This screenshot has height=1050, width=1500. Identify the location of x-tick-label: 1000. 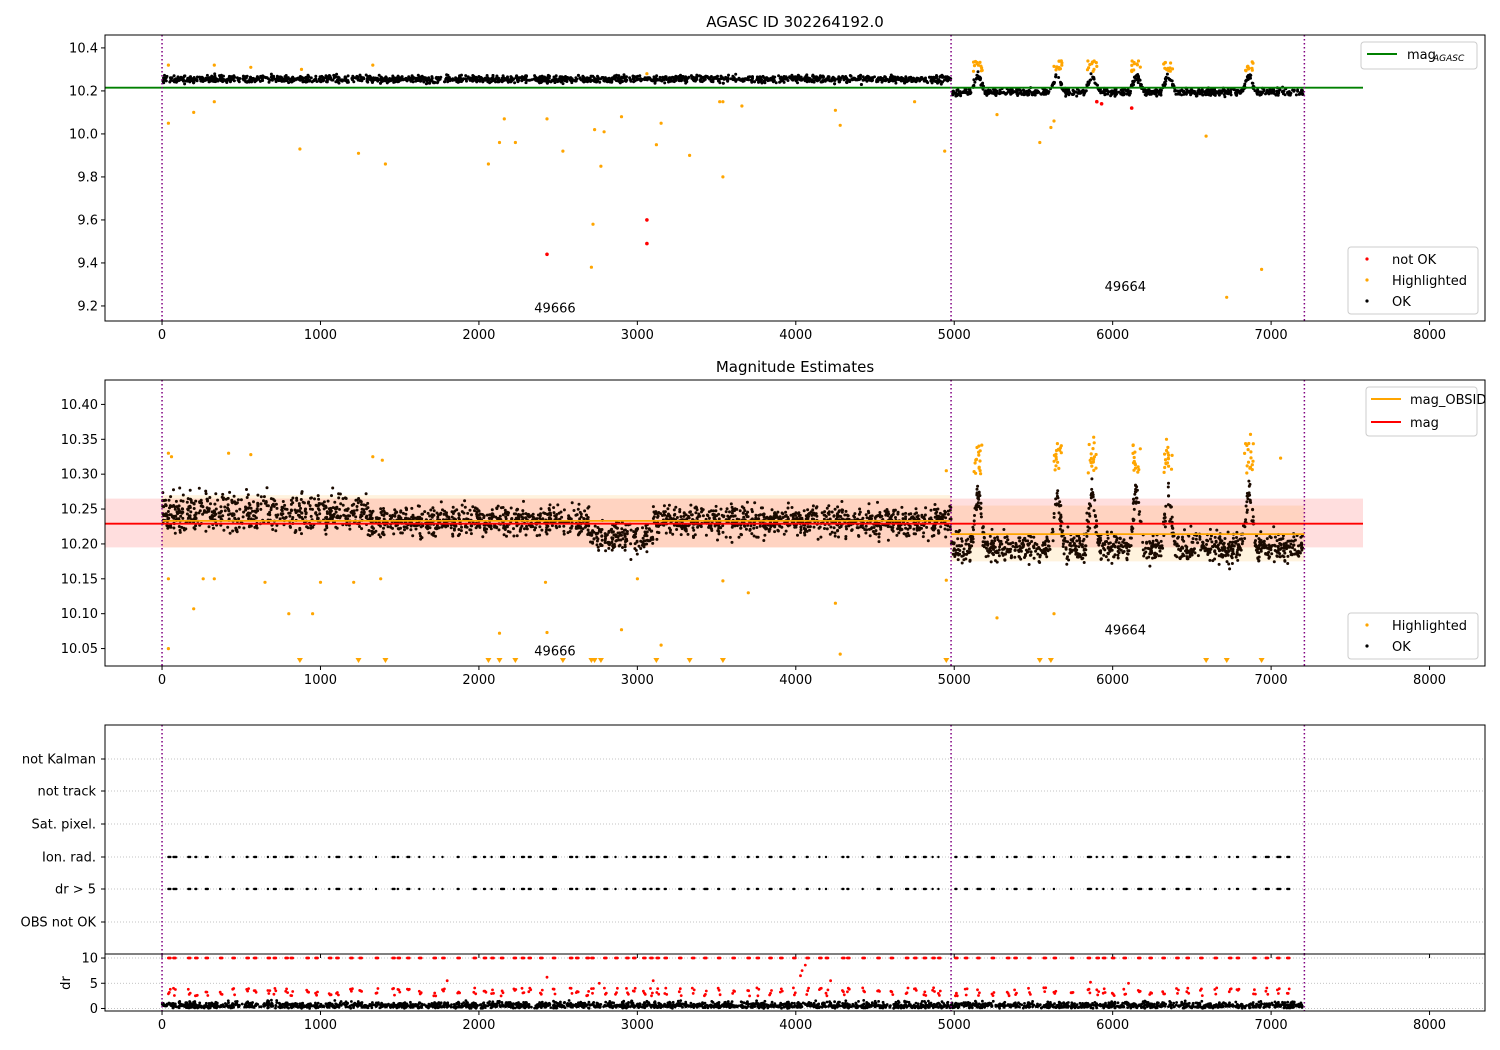
(320, 335).